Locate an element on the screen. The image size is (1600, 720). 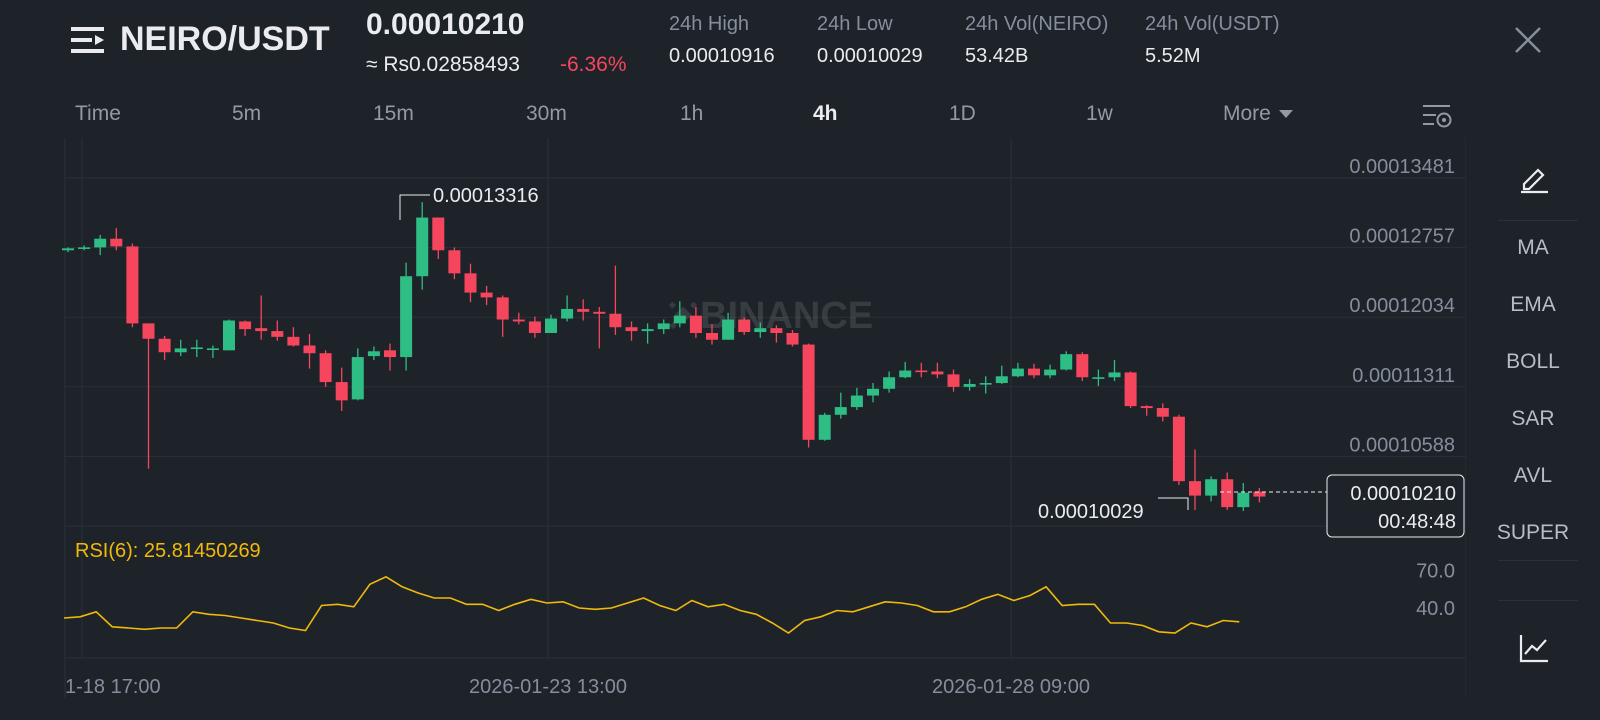
price-tick-label: 0.00012757 is located at coordinates (1402, 237).